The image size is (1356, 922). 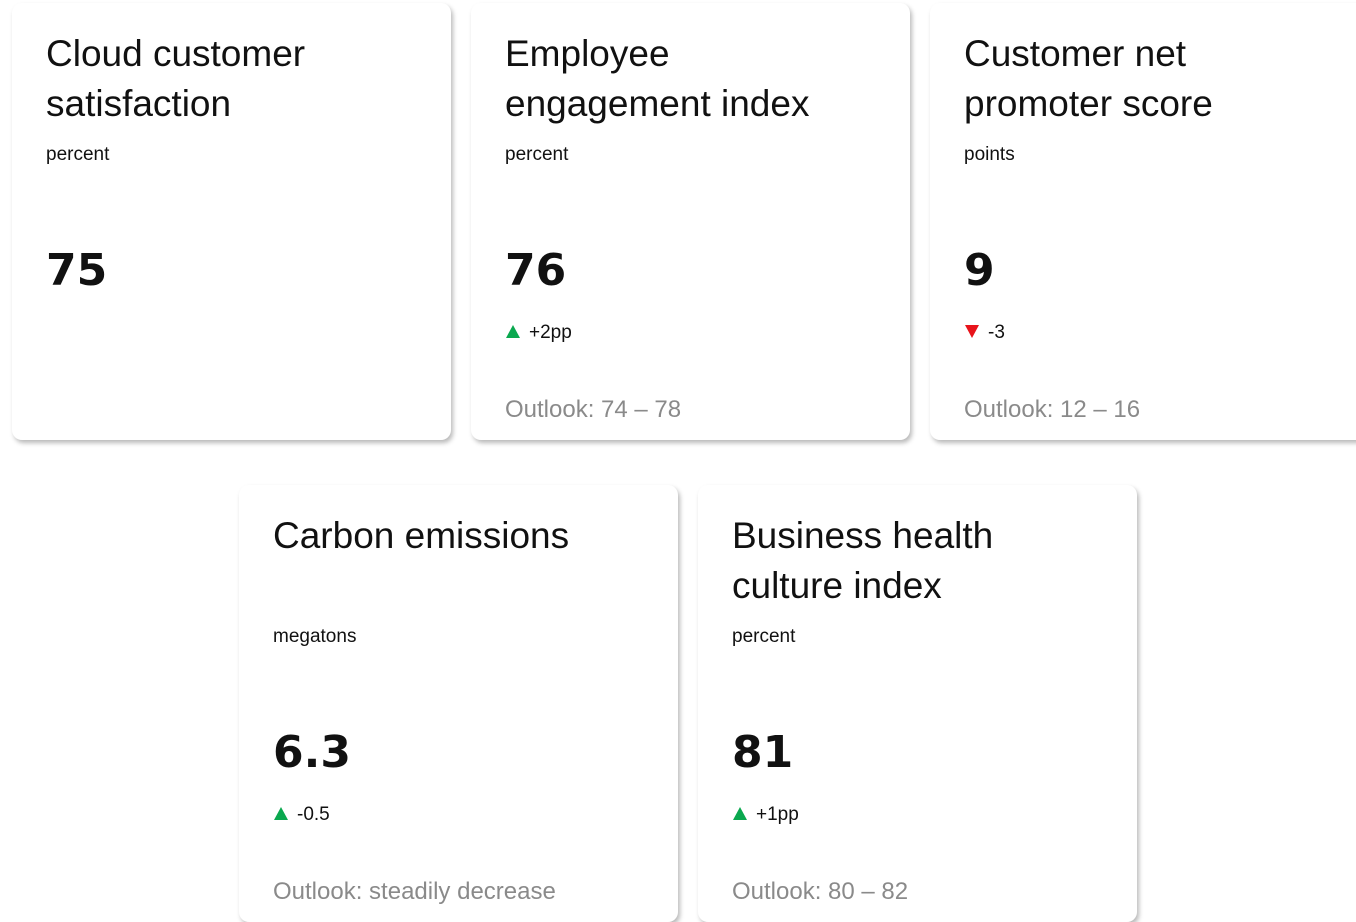 I want to click on card-change: +2pp, so click(x=538, y=333).